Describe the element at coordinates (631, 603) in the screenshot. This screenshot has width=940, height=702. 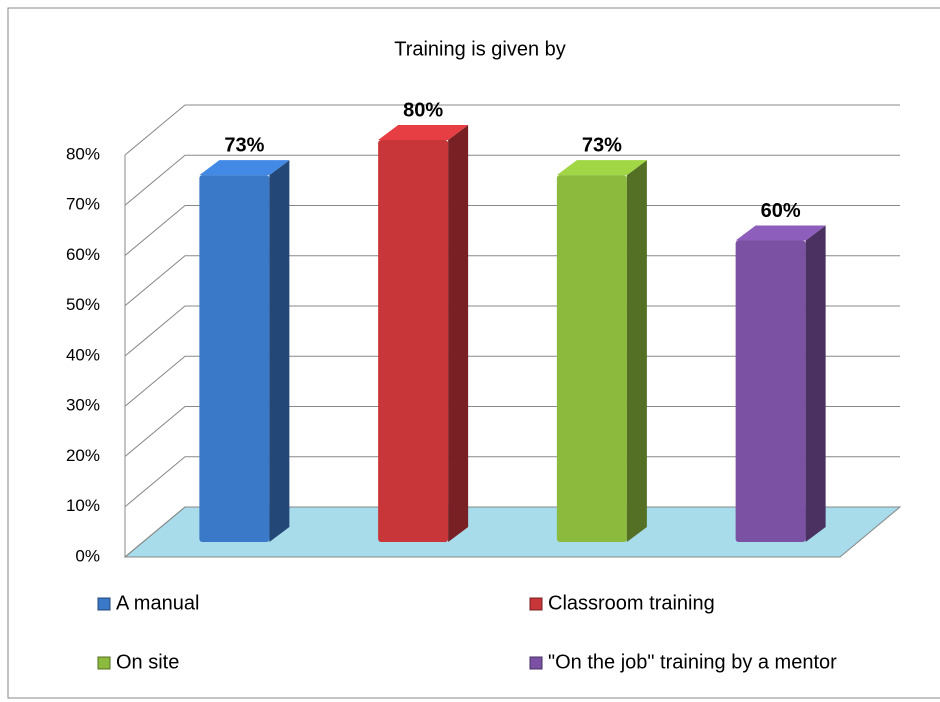
I see `legend-label: Classroom training` at that location.